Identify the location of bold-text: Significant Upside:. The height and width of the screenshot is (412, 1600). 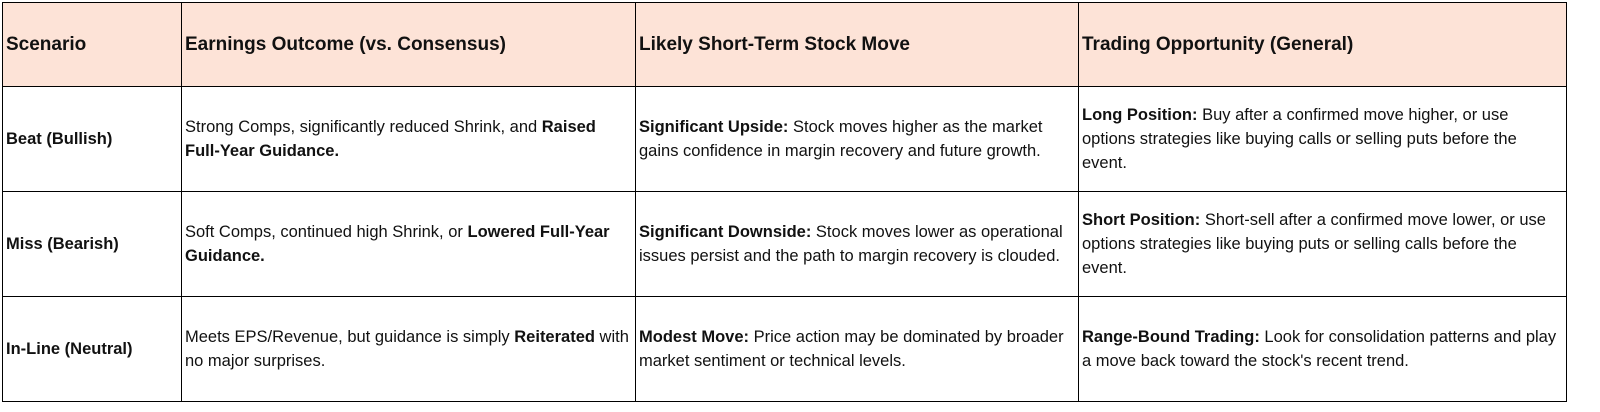
(714, 127).